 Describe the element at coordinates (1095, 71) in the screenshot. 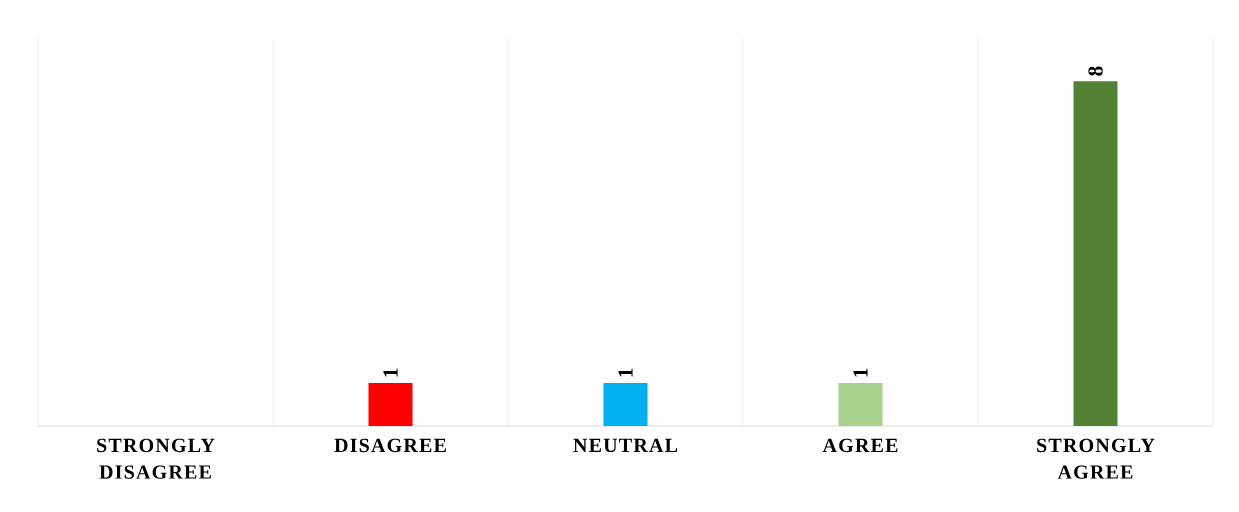

I see `data-label: 8` at that location.